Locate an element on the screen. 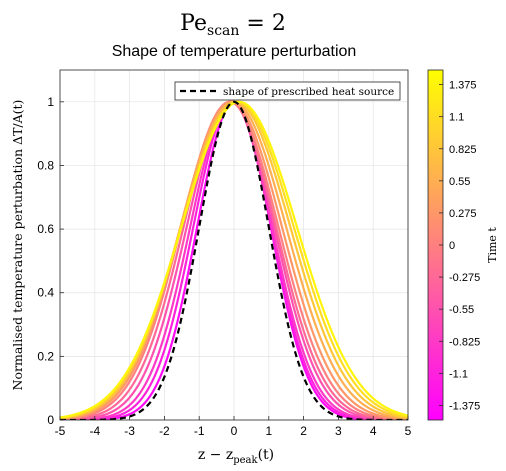 The width and height of the screenshot is (506, 471). colorbar-tick-label: -0.55 is located at coordinates (461, 310).